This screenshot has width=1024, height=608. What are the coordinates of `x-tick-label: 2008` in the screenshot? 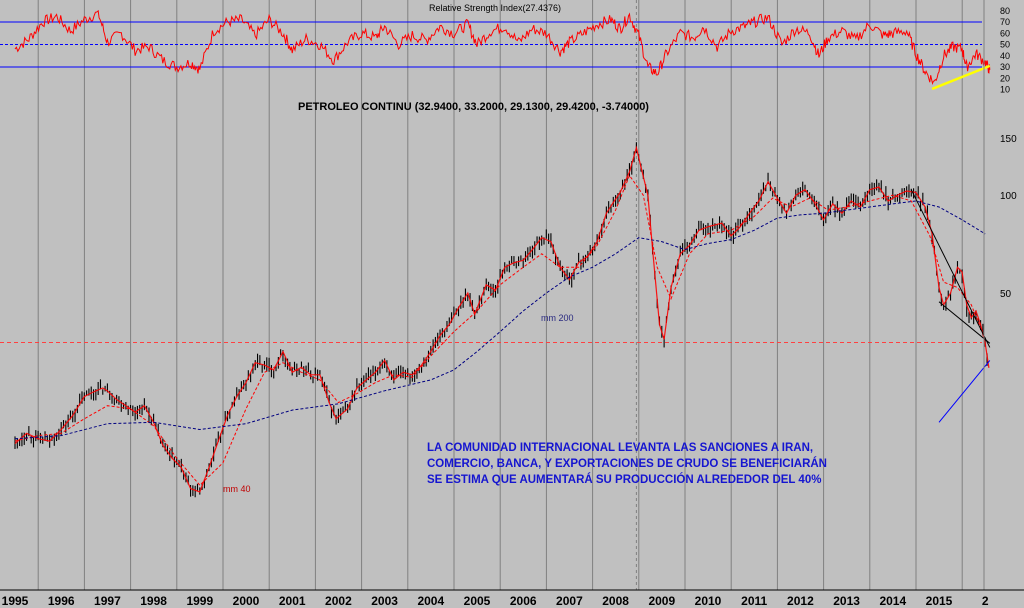 It's located at (615, 601).